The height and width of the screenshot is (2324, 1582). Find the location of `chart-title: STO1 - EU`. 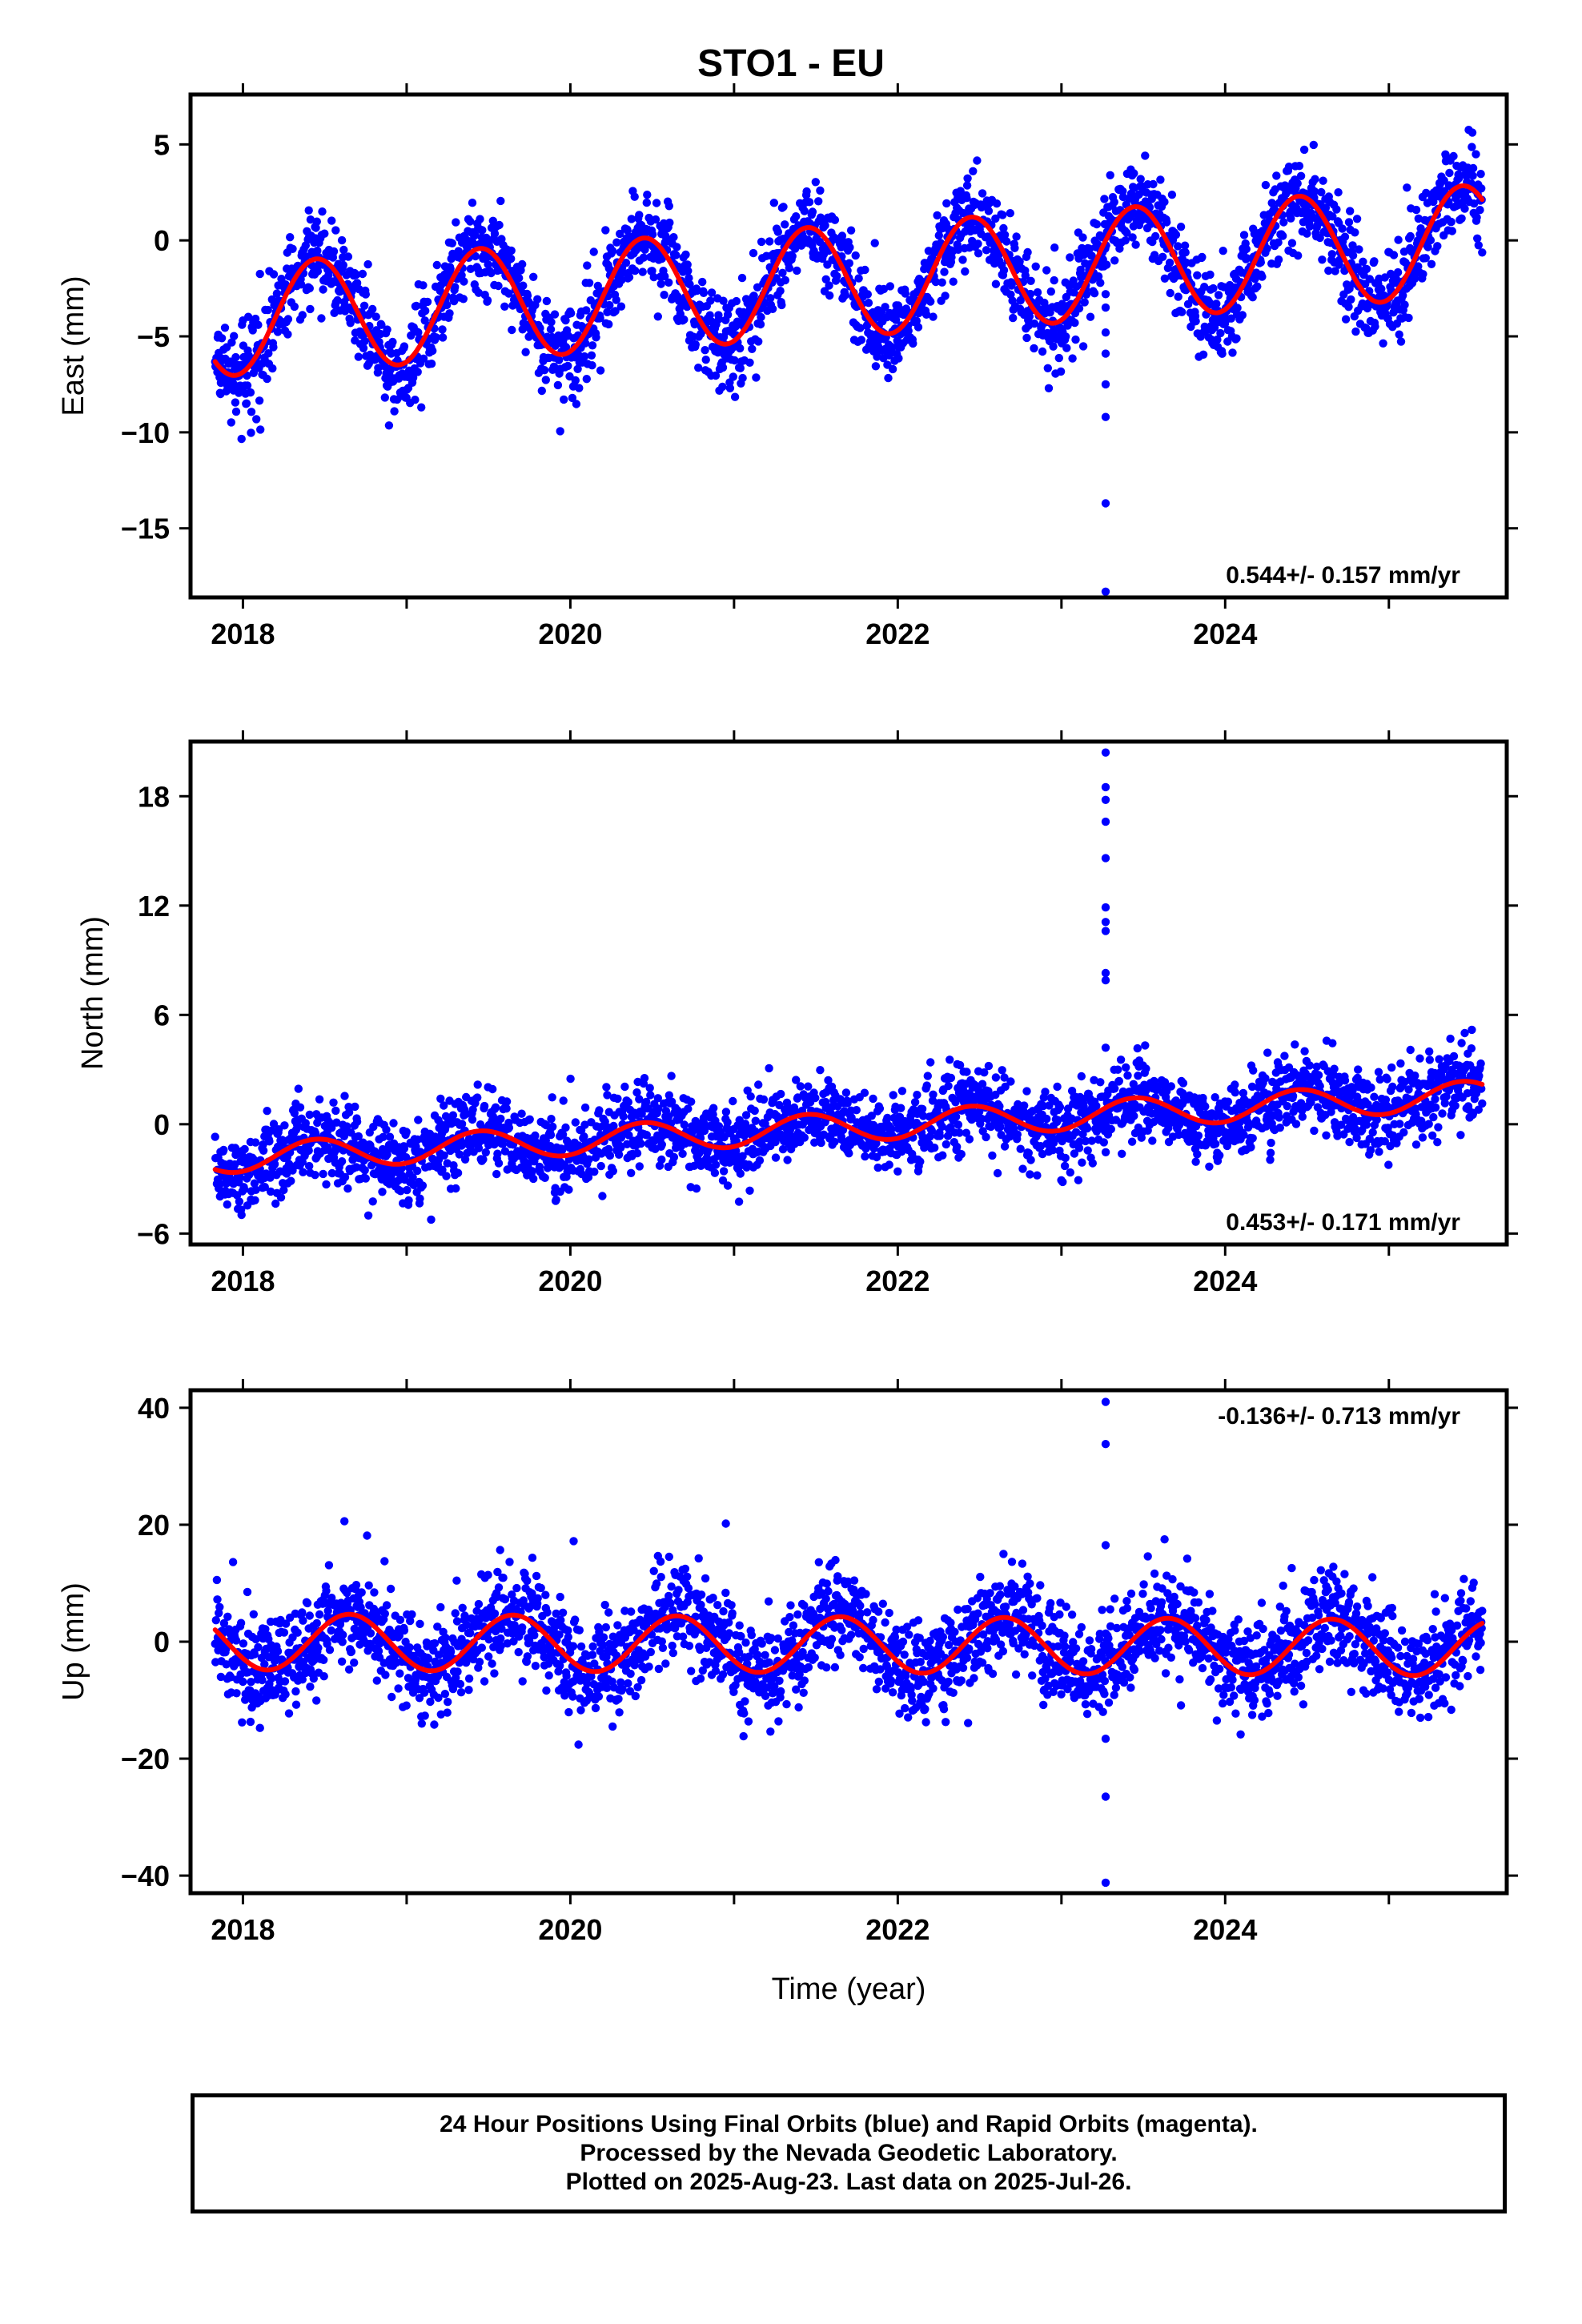

chart-title: STO1 - EU is located at coordinates (791, 63).